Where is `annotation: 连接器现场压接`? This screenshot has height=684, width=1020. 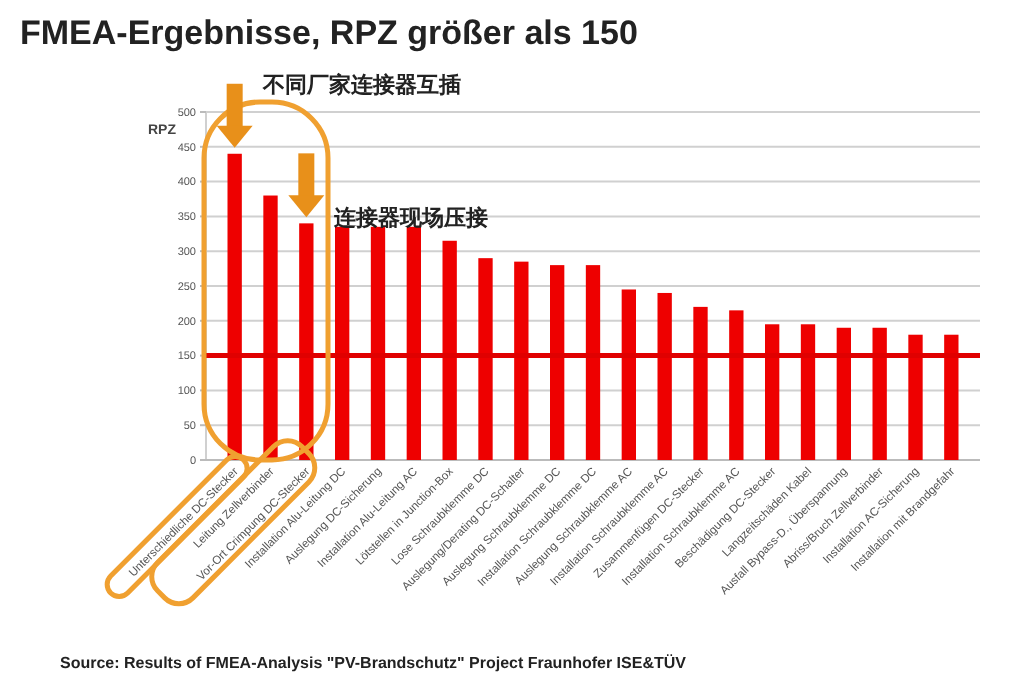
annotation: 连接器现场压接 is located at coordinates (410, 218).